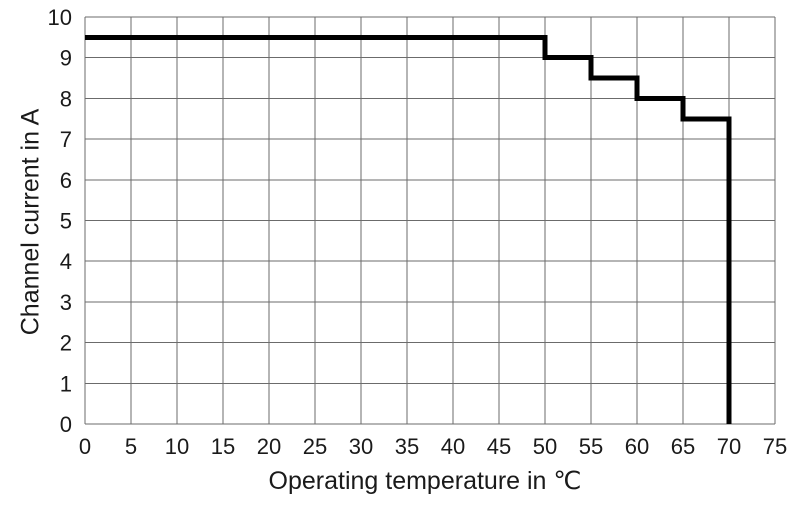 The width and height of the screenshot is (800, 508). I want to click on x-tick-label: 55, so click(591, 446).